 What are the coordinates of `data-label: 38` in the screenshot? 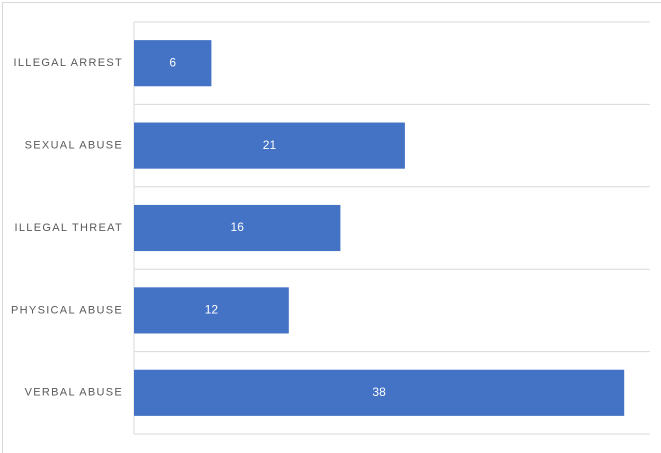 It's located at (379, 392).